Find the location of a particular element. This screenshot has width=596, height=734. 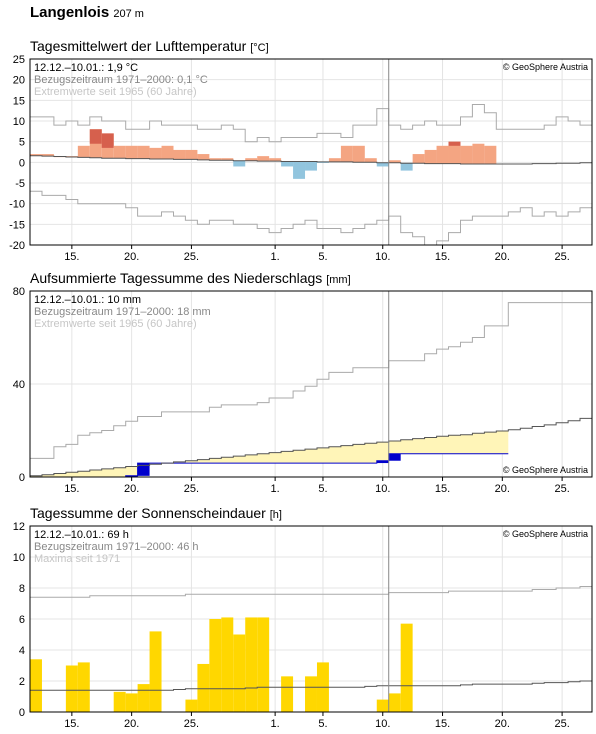

temperature-unit: [°C] is located at coordinates (259, 48).